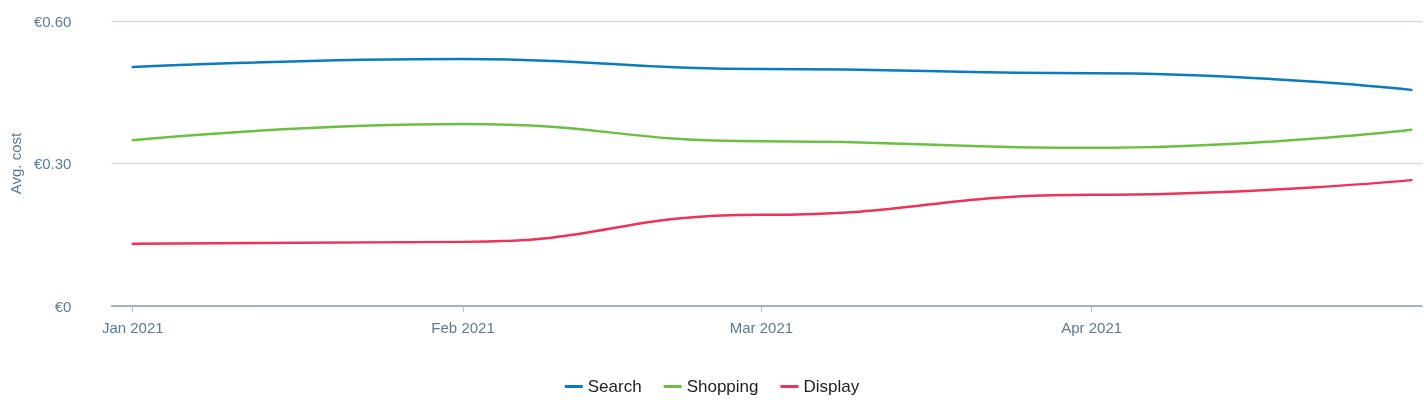 This screenshot has width=1424, height=400. Describe the element at coordinates (52, 21) in the screenshot. I see `y-tick-label: €0.60` at that location.